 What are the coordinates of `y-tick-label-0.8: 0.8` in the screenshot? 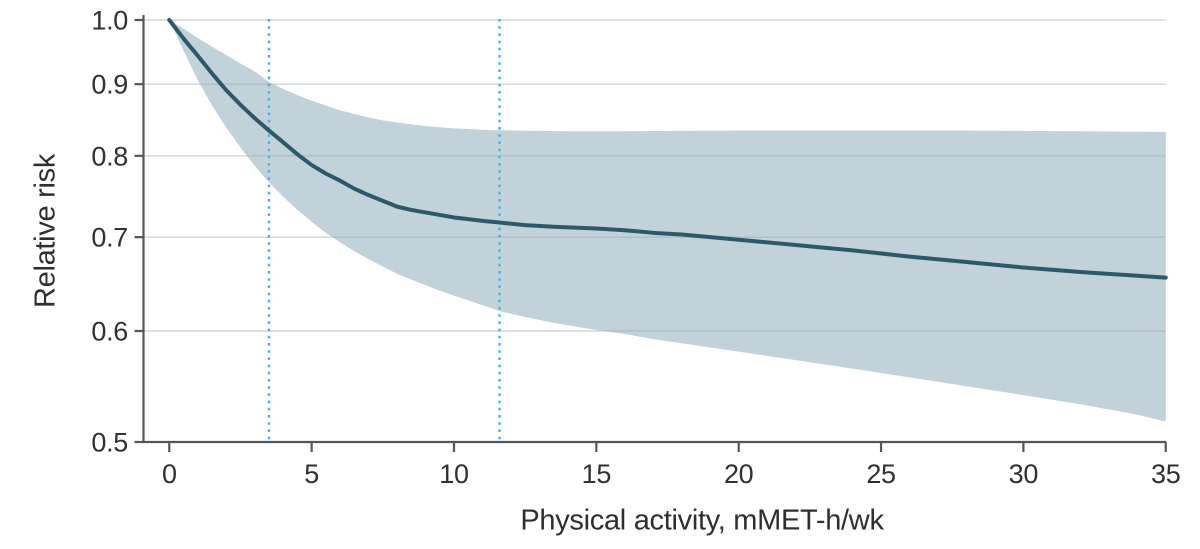 It's located at (109, 156).